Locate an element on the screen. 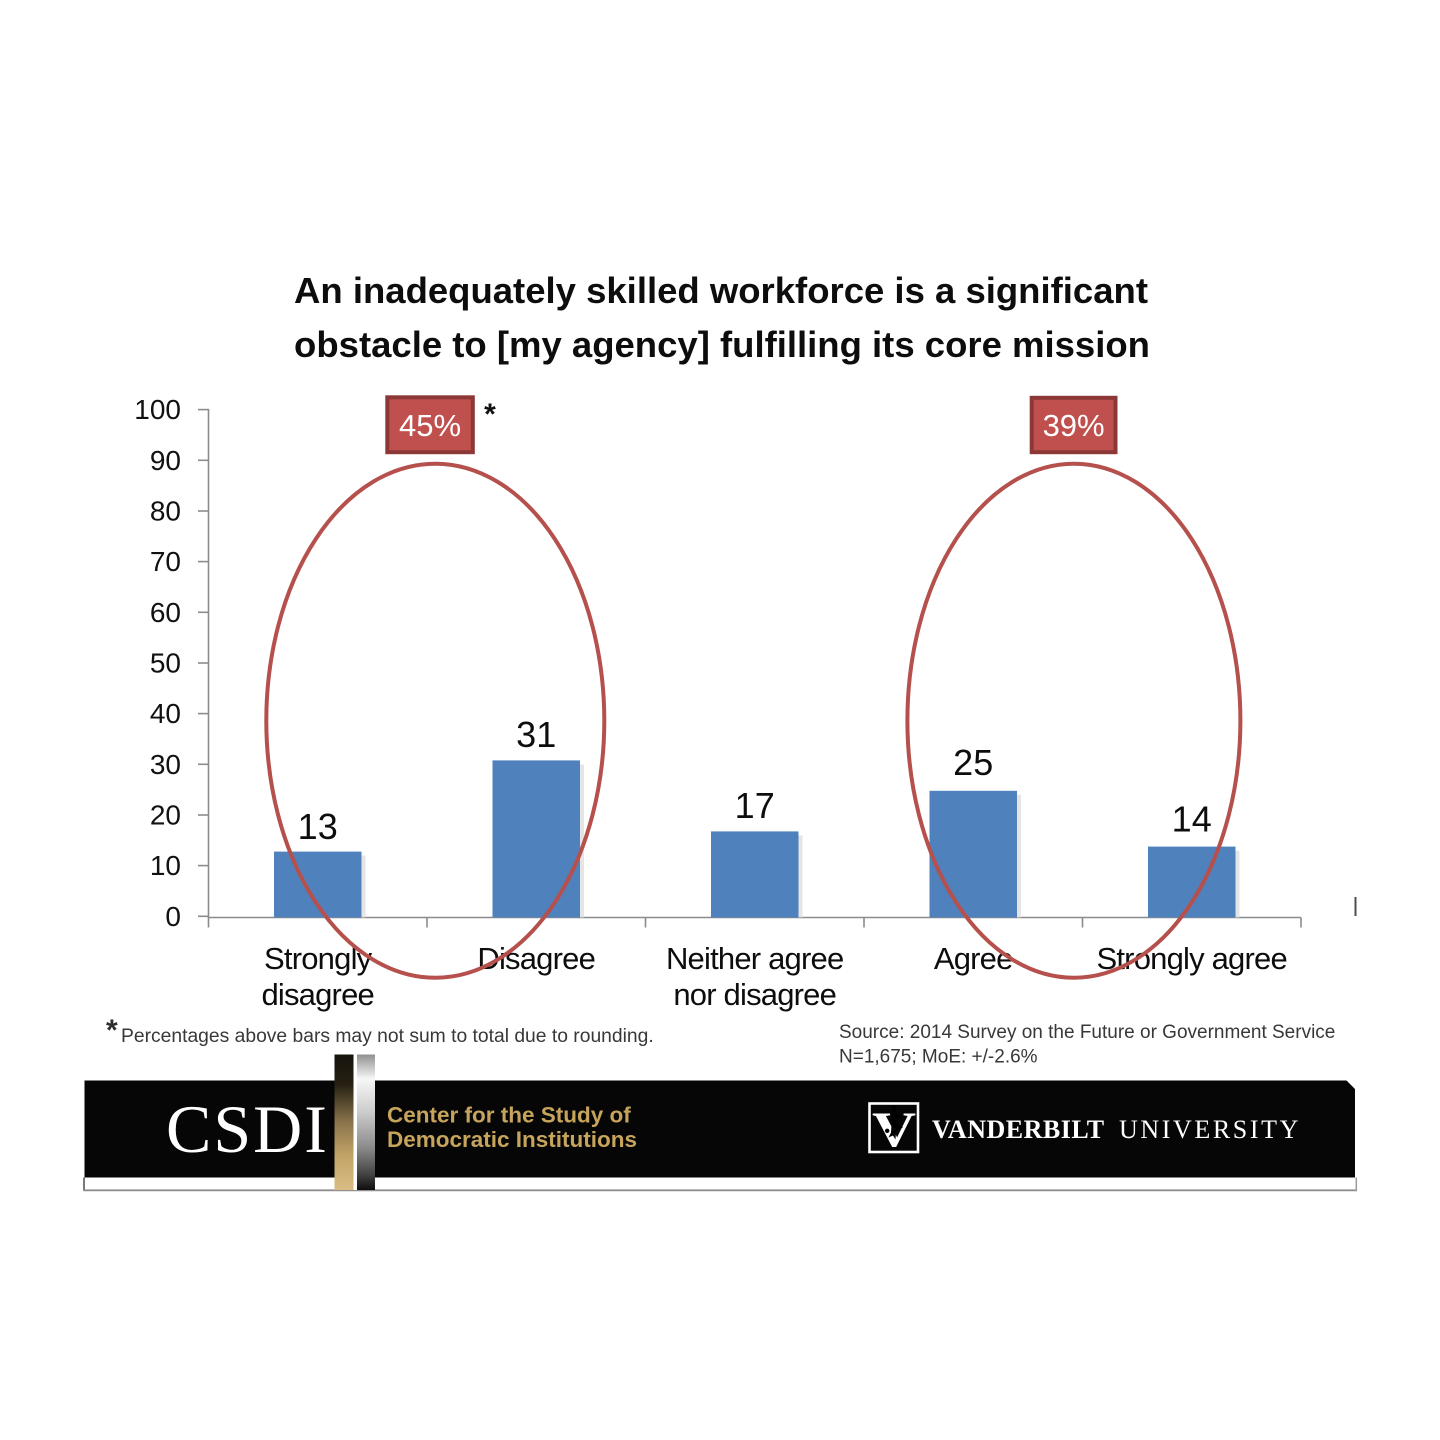 The width and height of the screenshot is (1440, 1440). svg-text: Disagree is located at coordinates (536, 958).